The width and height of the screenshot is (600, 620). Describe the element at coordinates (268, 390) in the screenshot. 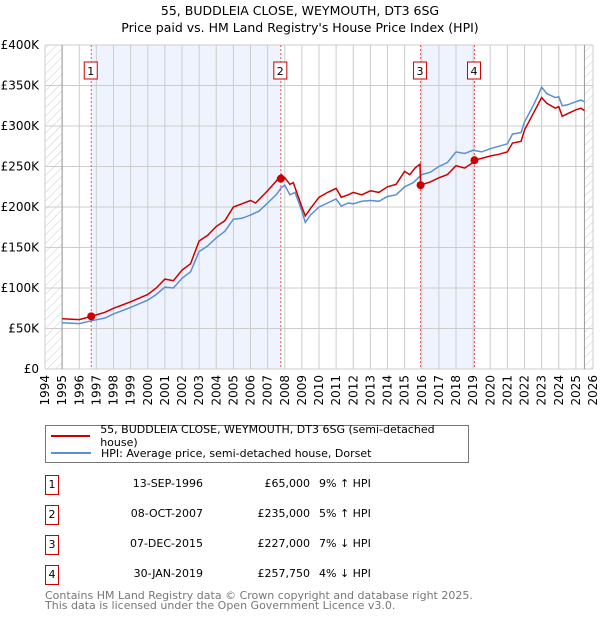

I see `x-tick-label: 2007` at that location.